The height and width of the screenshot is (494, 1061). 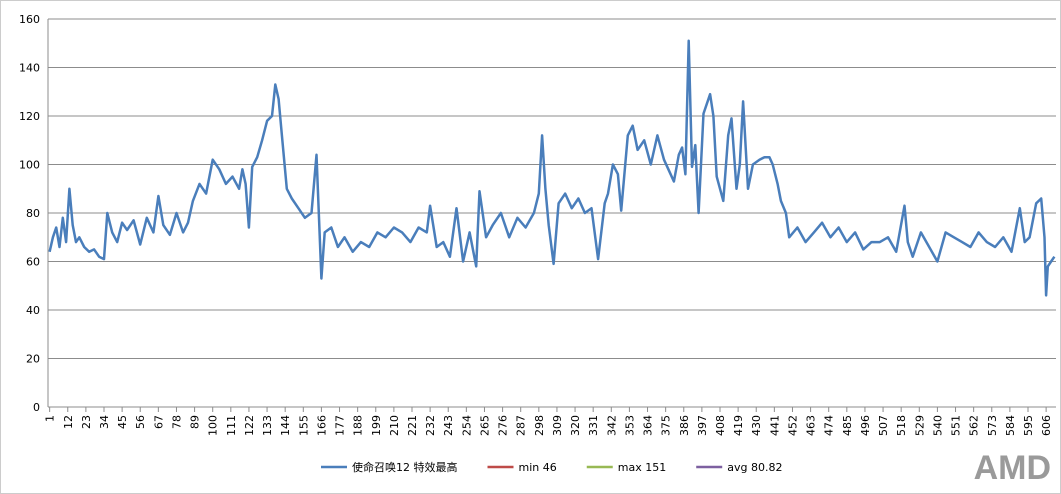 What do you see at coordinates (557, 425) in the screenshot?
I see `x-tick-label: 309` at bounding box center [557, 425].